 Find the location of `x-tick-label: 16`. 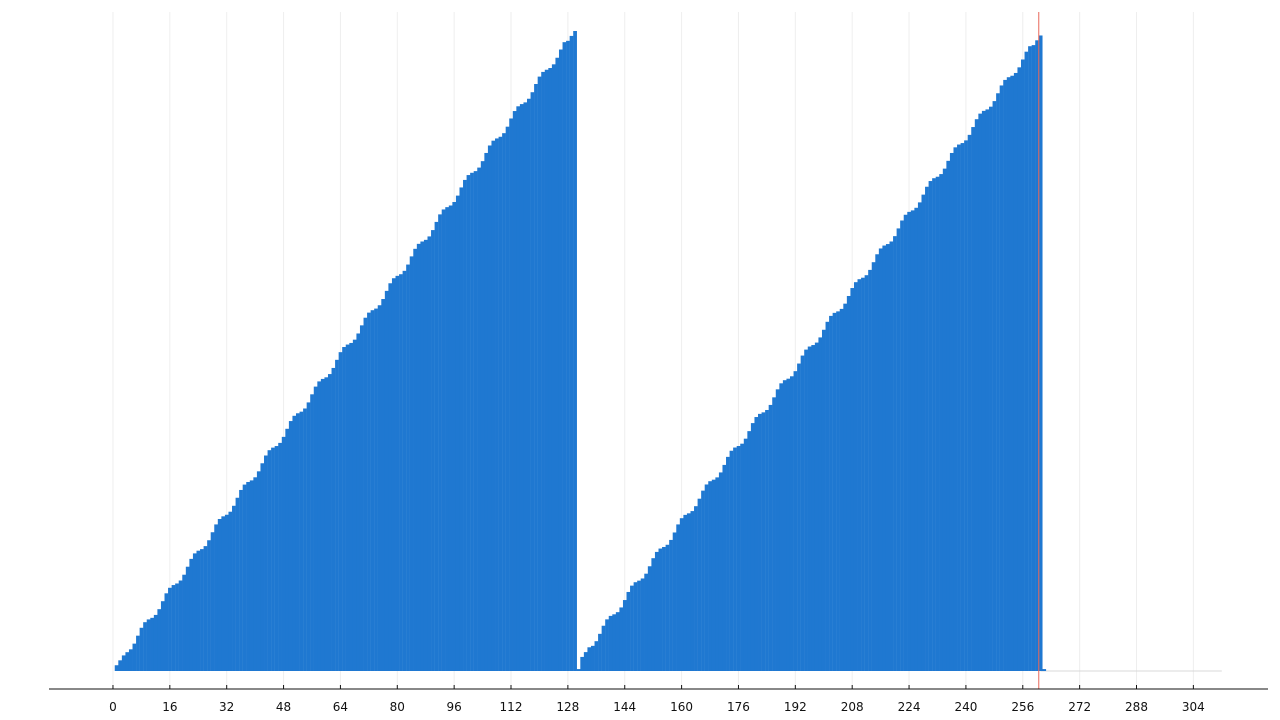

x-tick-label: 16 is located at coordinates (169, 707).